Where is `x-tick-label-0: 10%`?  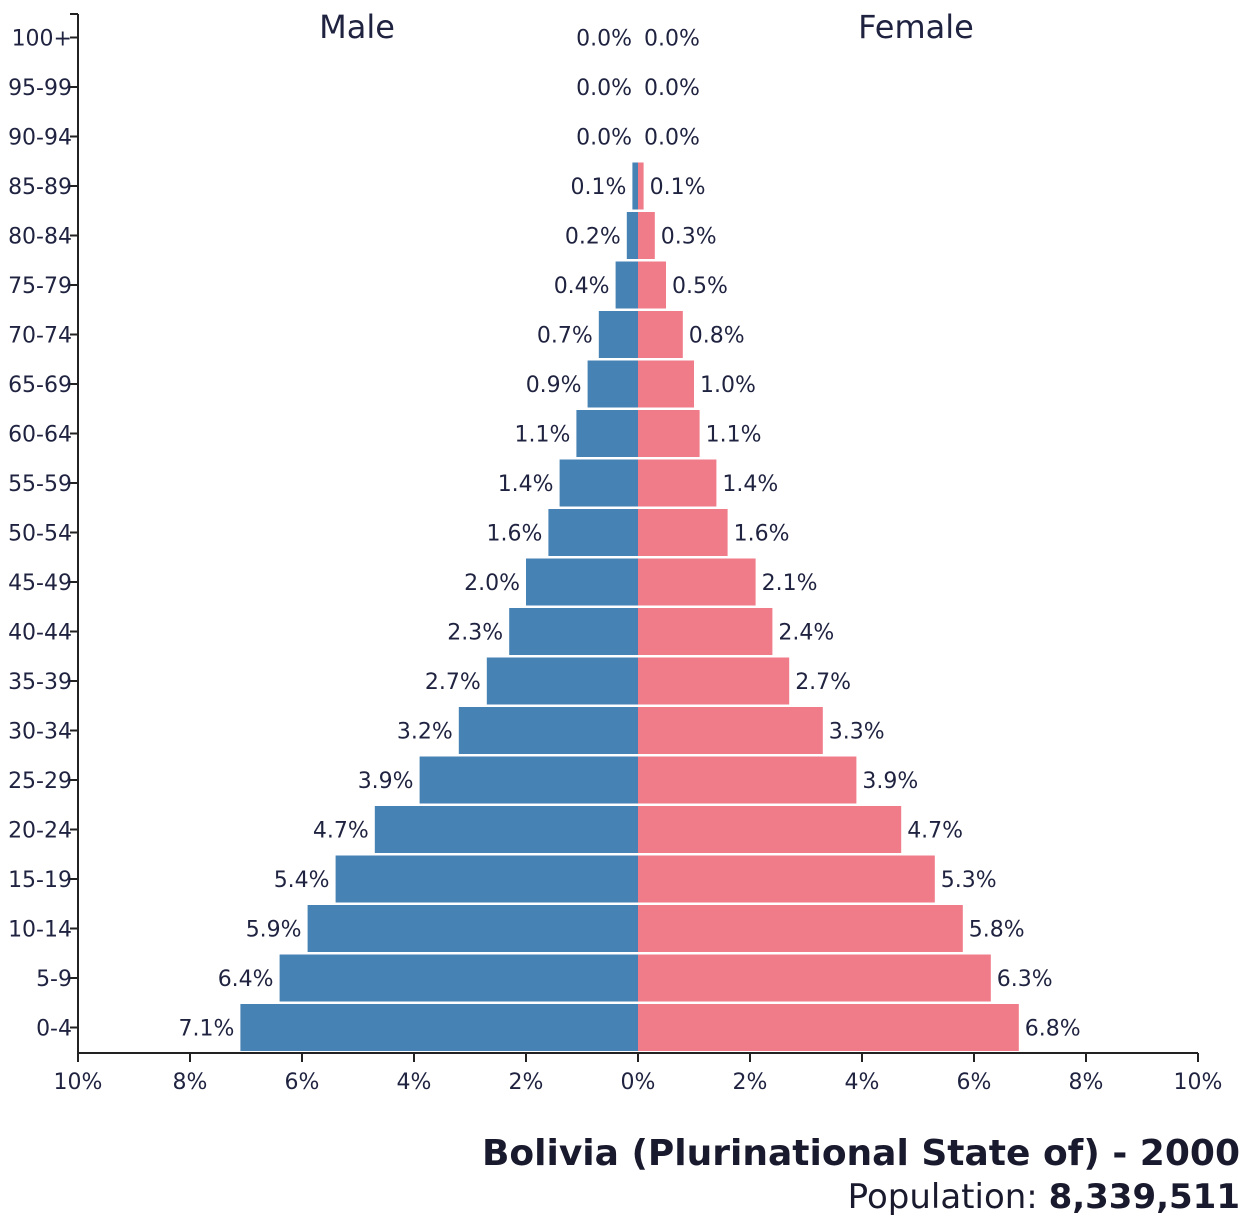
x-tick-label-0: 10% is located at coordinates (78, 1082).